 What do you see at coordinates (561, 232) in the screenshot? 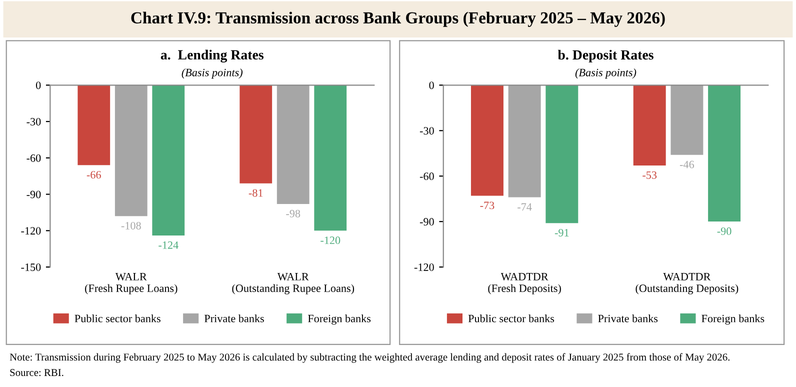
I see `data-label: -91` at bounding box center [561, 232].